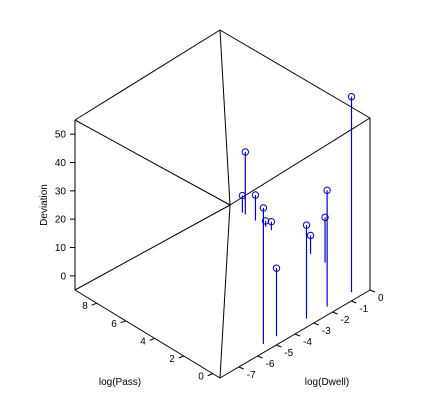  Describe the element at coordinates (288, 353) in the screenshot. I see `y-tick-label-2: -5` at that location.